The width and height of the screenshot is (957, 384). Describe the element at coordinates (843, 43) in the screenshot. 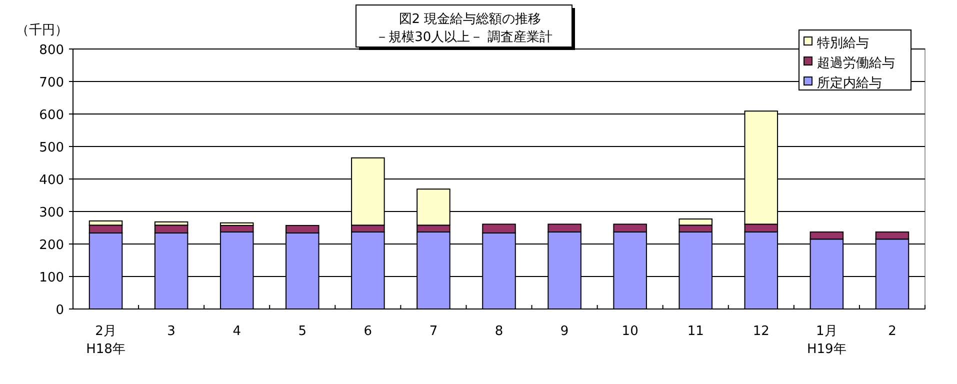

I see `legend-label: 特別給与` at that location.